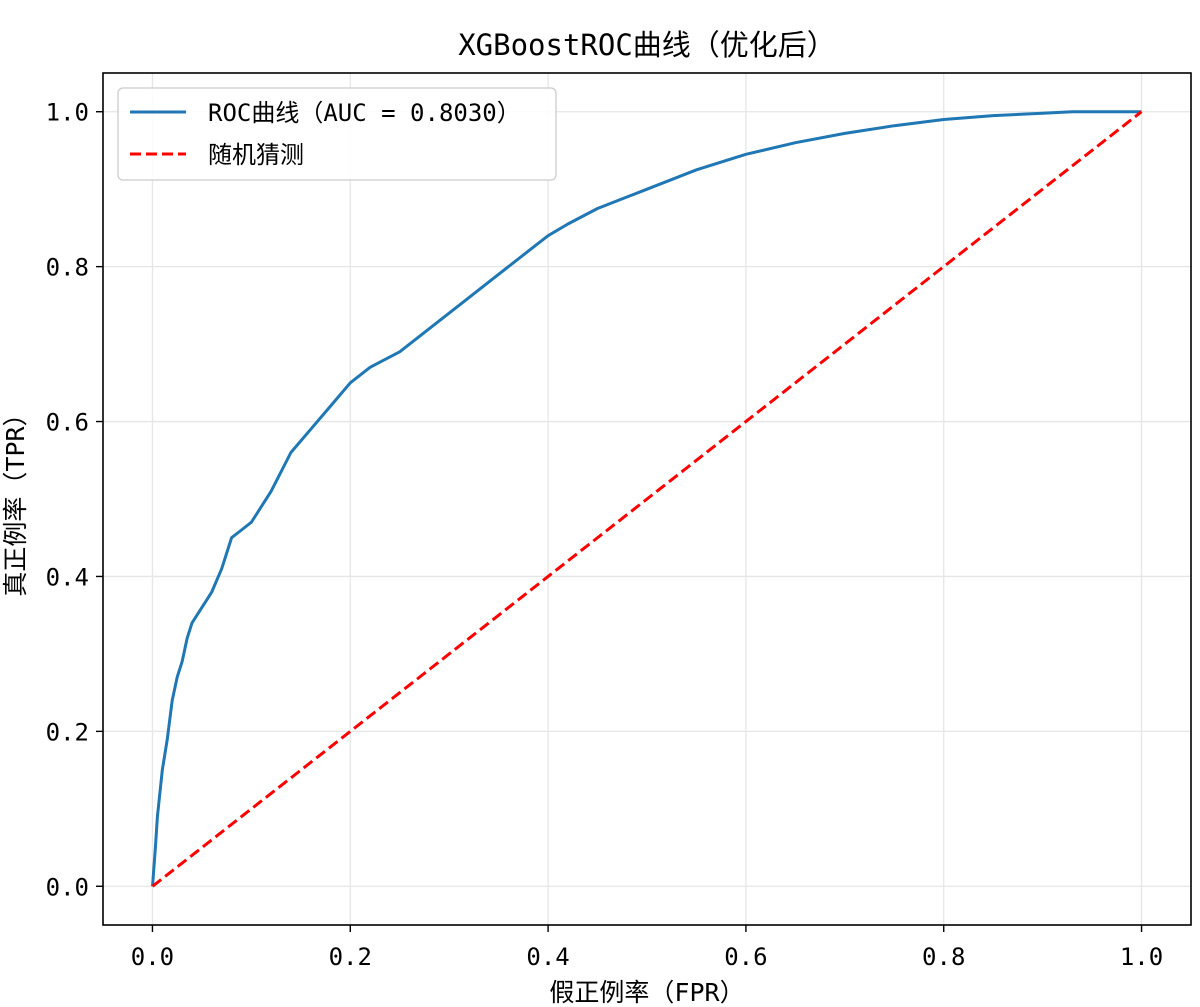  Describe the element at coordinates (67, 113) in the screenshot. I see `y-tick-label: 1.0` at that location.